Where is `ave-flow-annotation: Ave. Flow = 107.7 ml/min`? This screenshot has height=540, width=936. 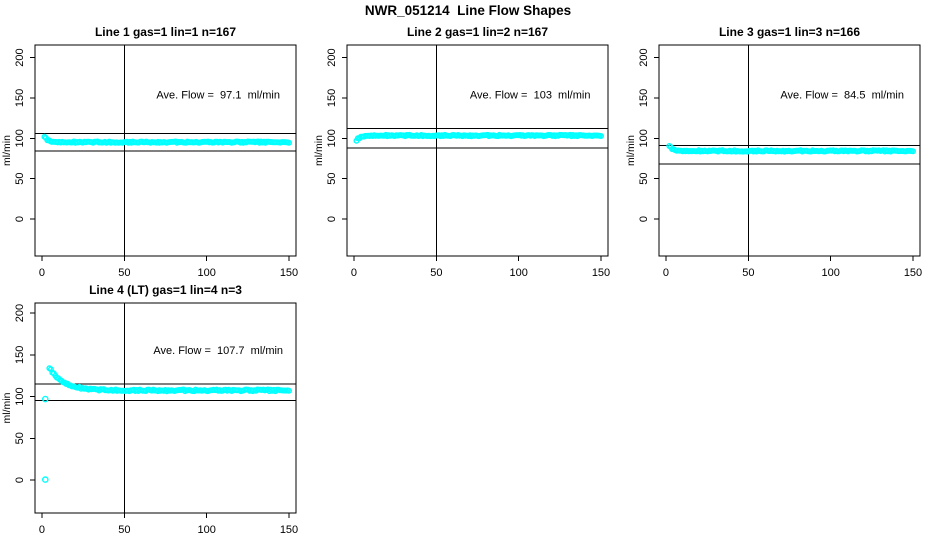 ave-flow-annotation: Ave. Flow = 107.7 ml/min is located at coordinates (218, 351).